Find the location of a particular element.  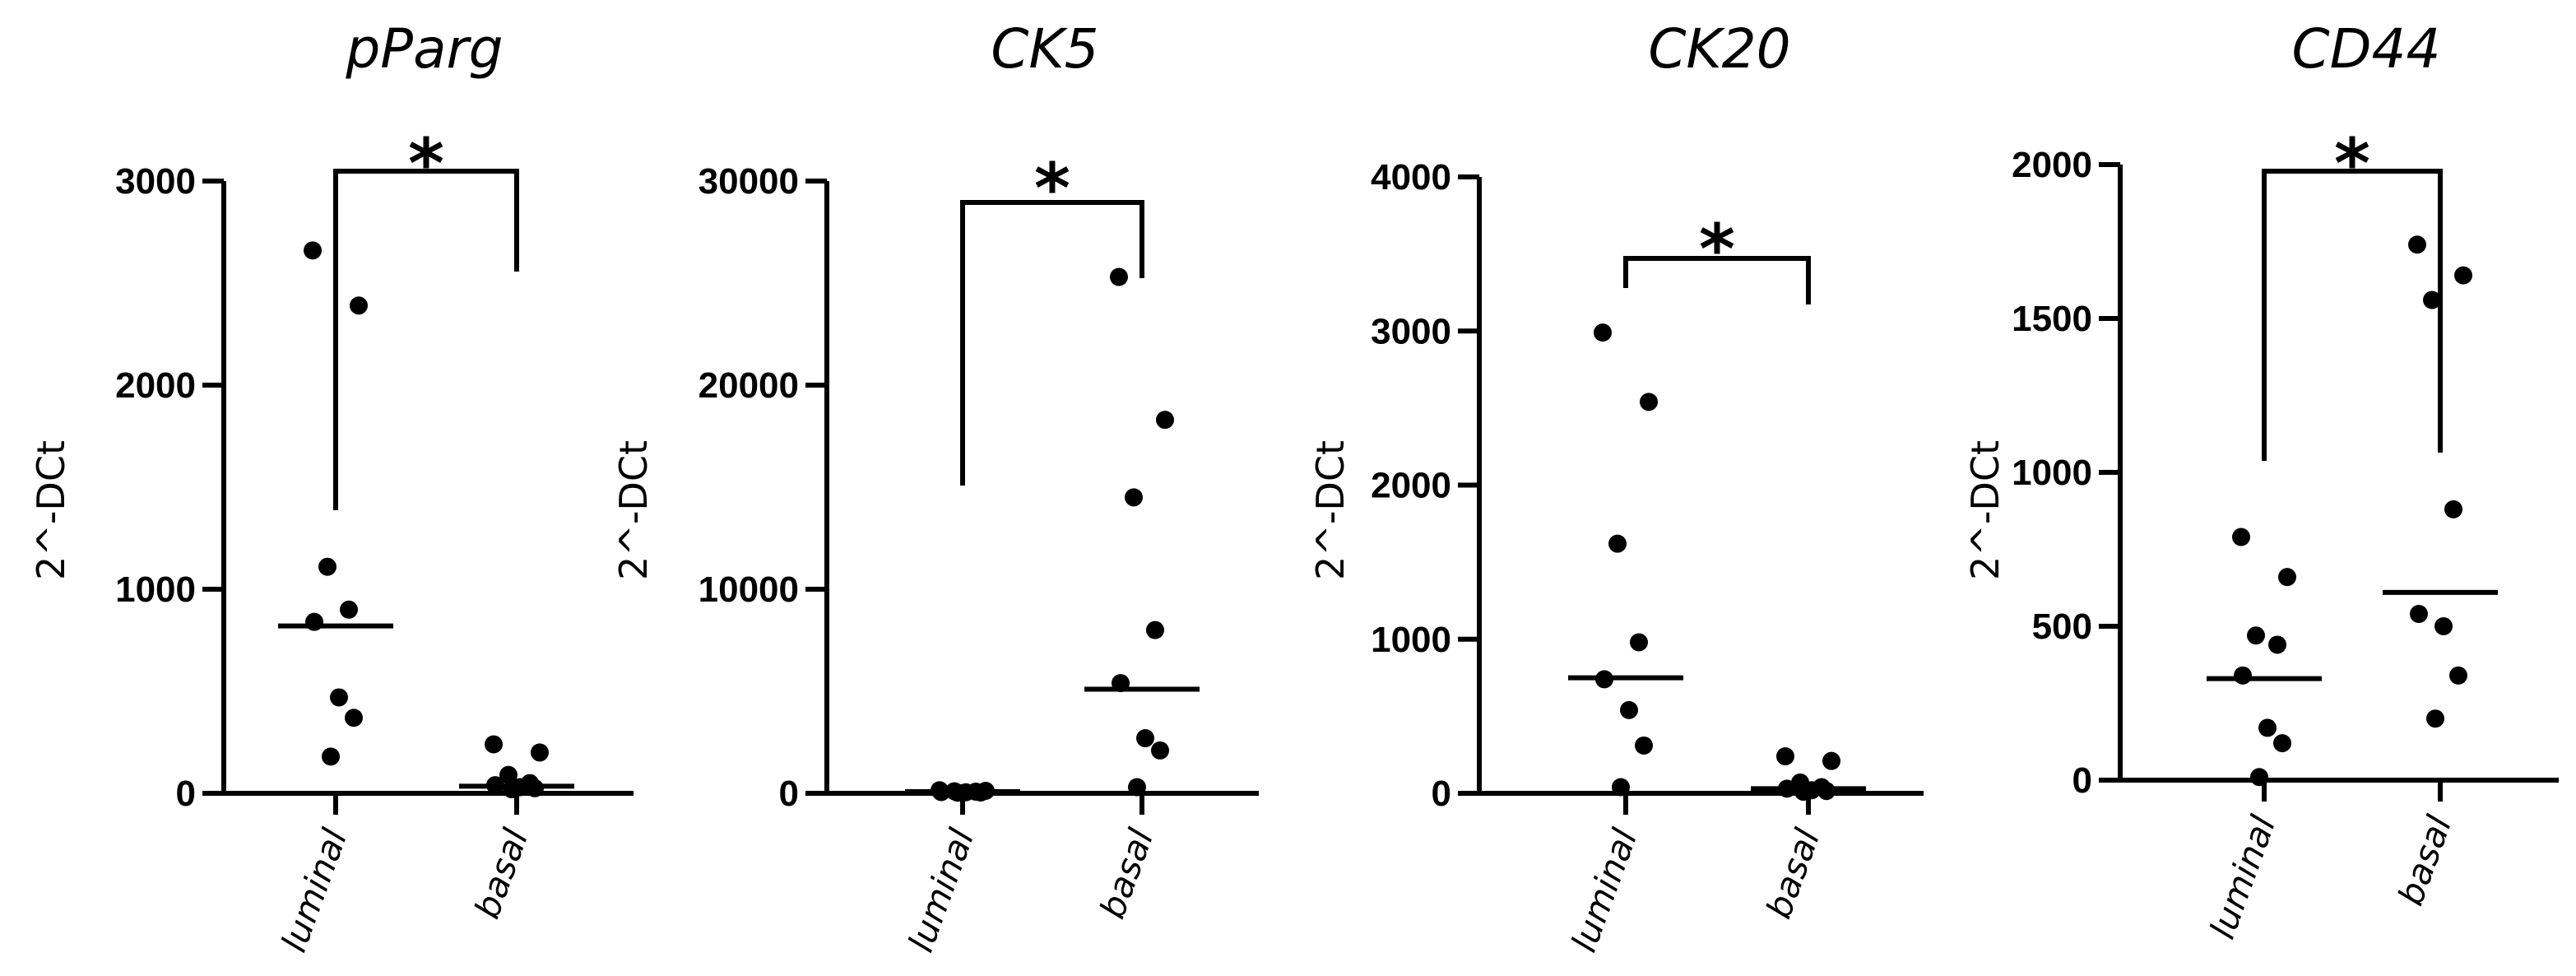

chart-title: CK20 is located at coordinates (1719, 49).